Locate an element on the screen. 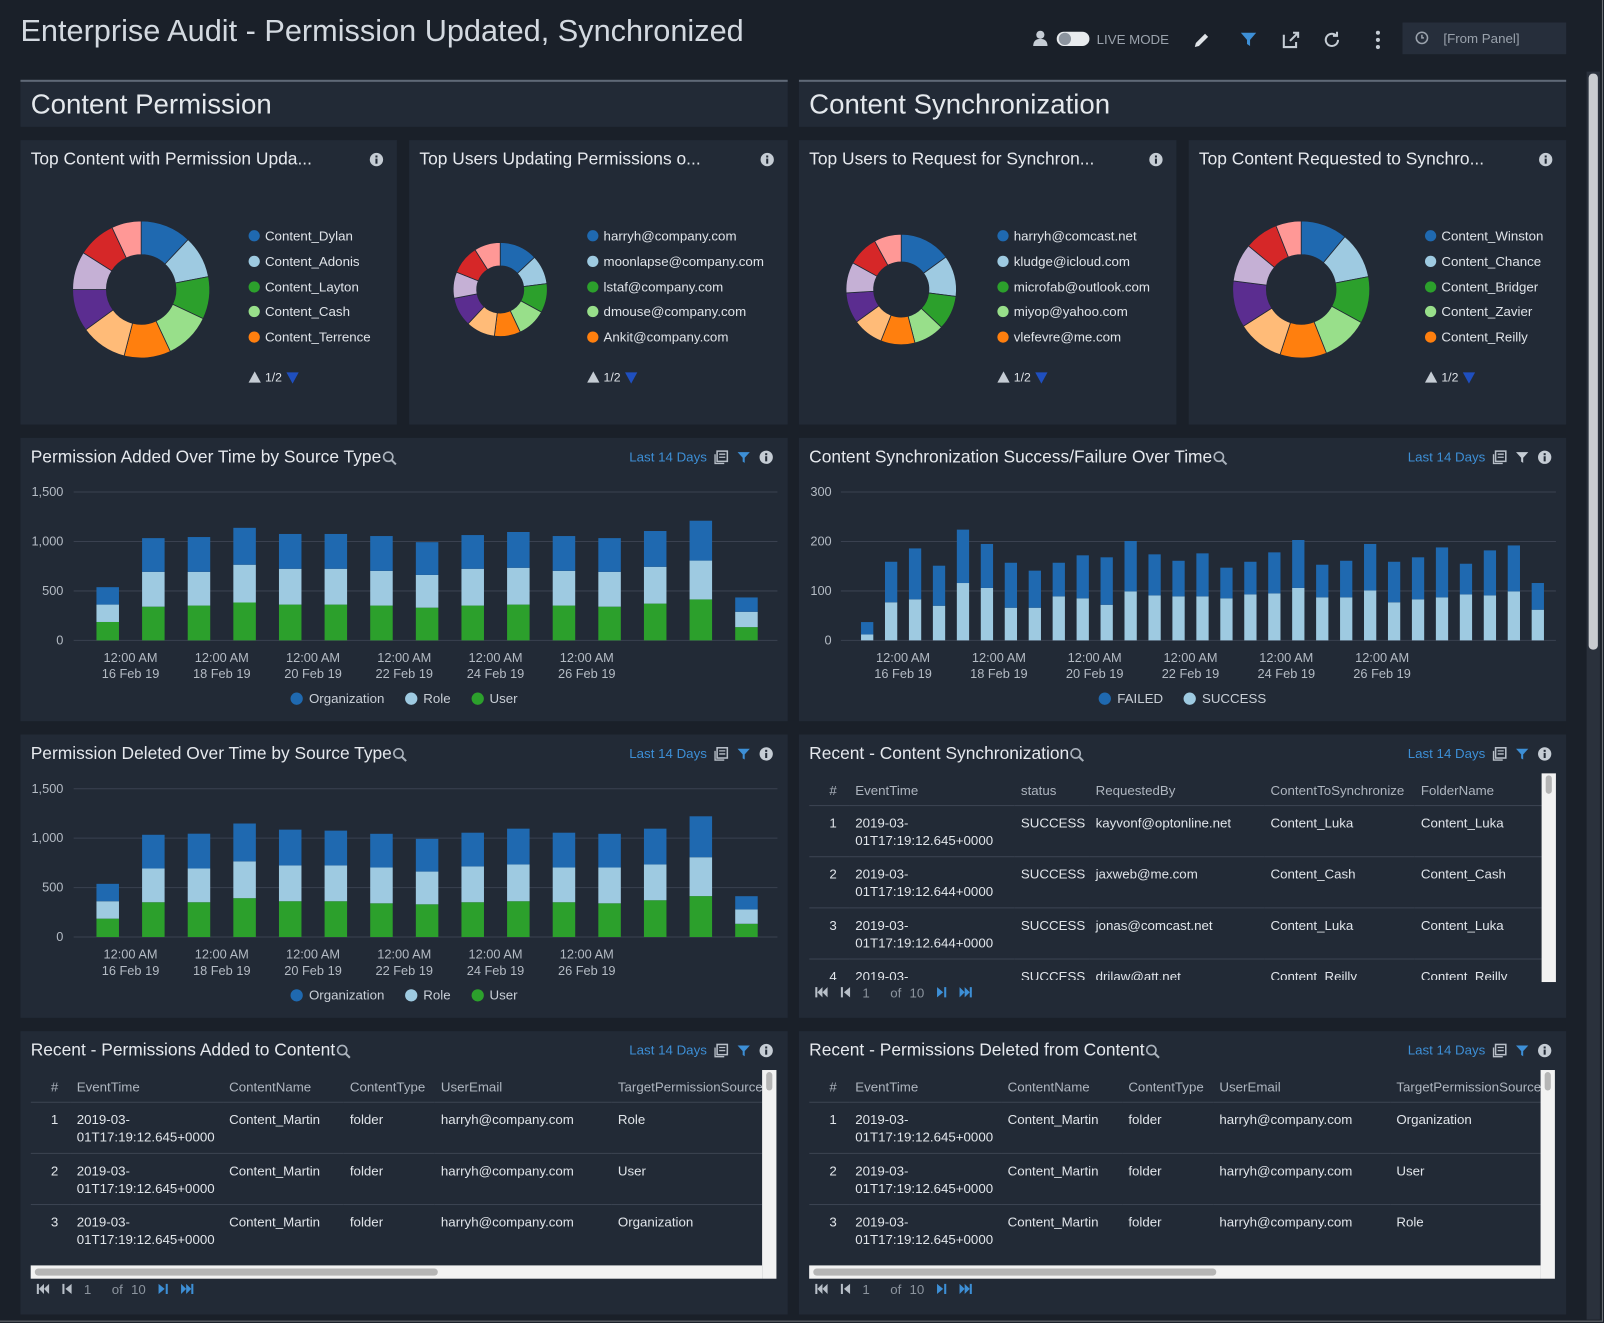  column-header: UserEmail is located at coordinates (523, 1087).